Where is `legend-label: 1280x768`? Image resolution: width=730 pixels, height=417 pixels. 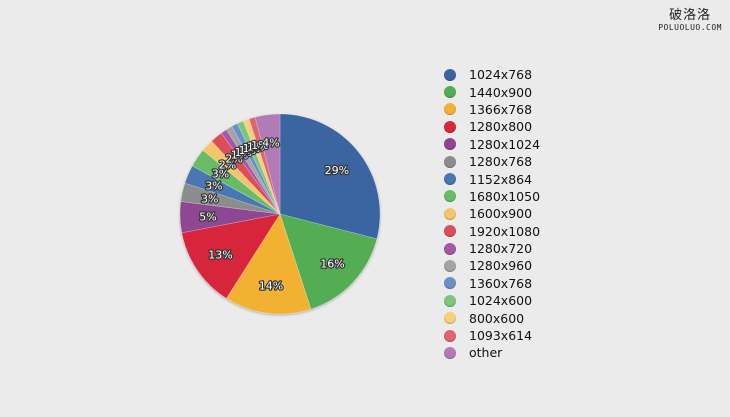 legend-label: 1280x768 is located at coordinates (501, 162).